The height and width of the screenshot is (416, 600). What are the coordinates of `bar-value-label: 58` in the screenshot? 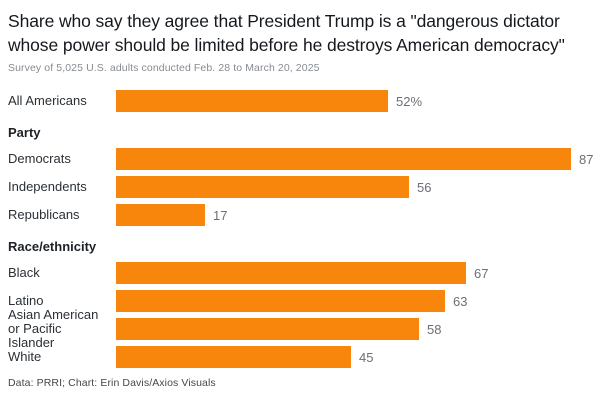 It's located at (434, 329).